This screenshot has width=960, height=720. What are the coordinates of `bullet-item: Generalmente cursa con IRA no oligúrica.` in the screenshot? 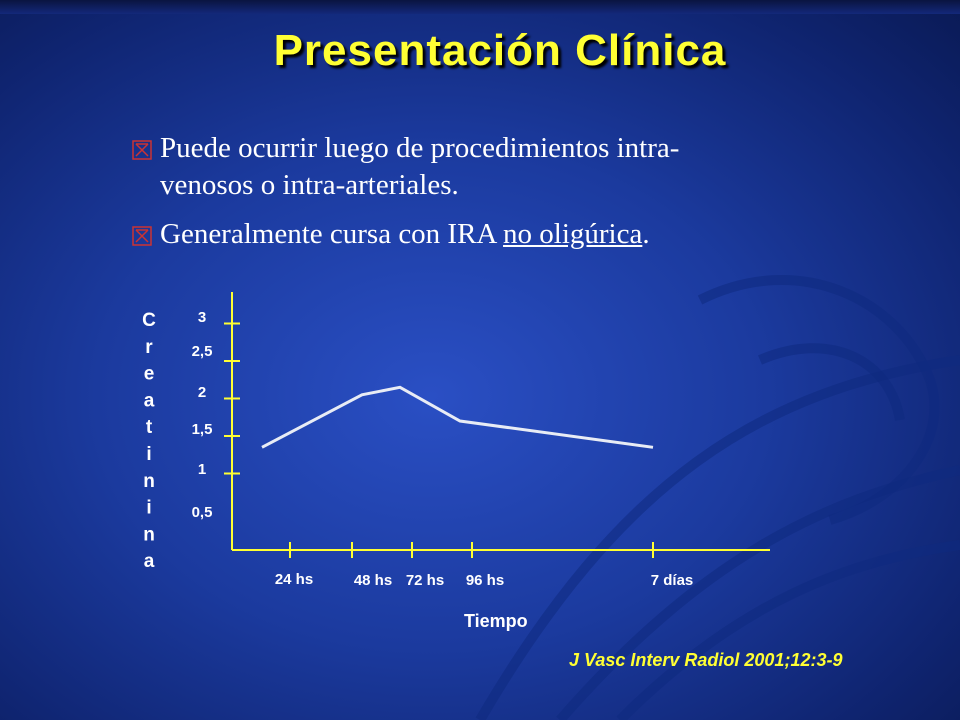 It's located at (480, 234).